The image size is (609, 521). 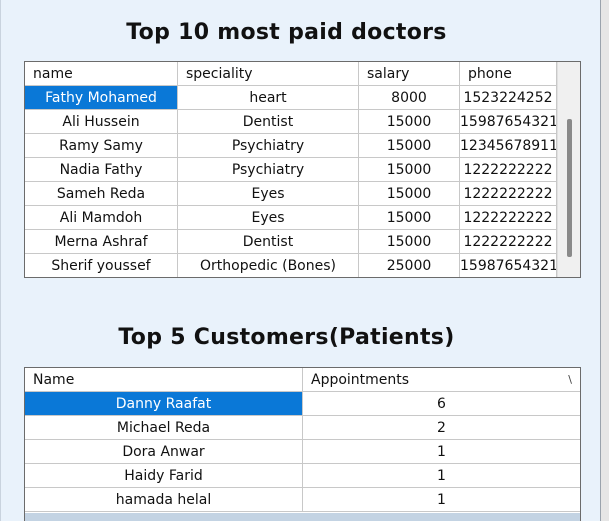 What do you see at coordinates (441, 404) in the screenshot?
I see `cell-appointments: 6` at bounding box center [441, 404].